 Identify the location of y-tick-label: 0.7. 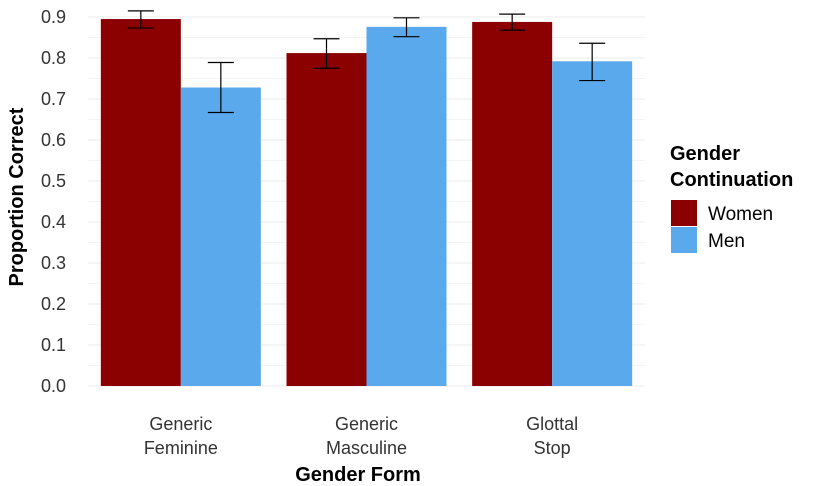
(53, 99).